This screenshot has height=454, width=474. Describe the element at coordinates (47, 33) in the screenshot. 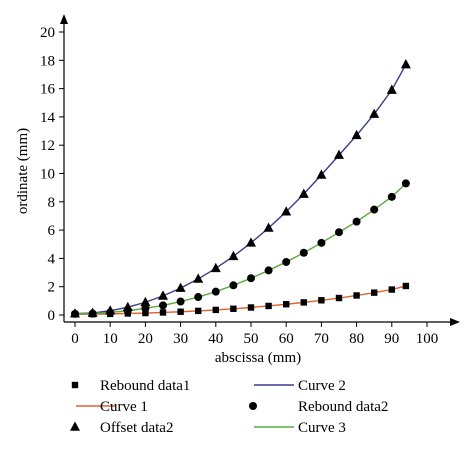

I see `y-tick-label: 20` at that location.